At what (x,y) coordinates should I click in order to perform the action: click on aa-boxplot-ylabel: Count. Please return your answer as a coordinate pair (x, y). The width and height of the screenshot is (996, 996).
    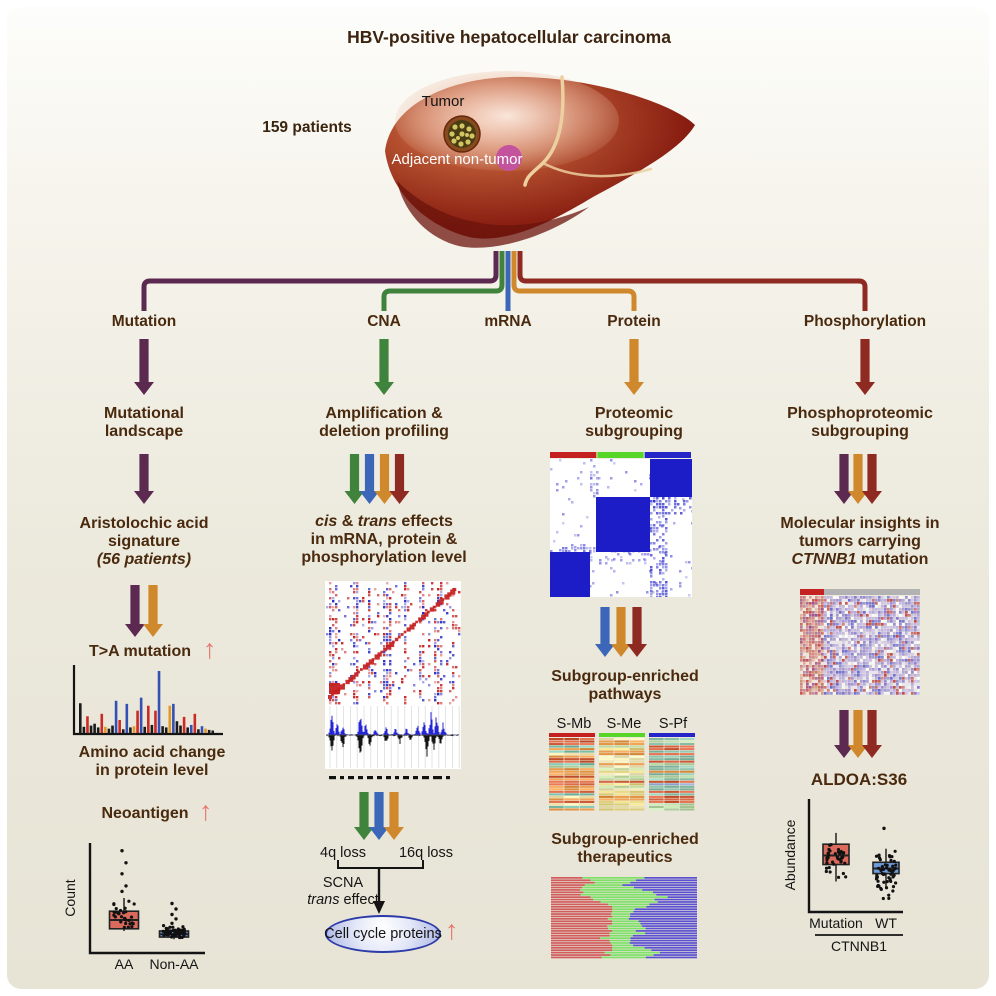
    Looking at the image, I should click on (70, 897).